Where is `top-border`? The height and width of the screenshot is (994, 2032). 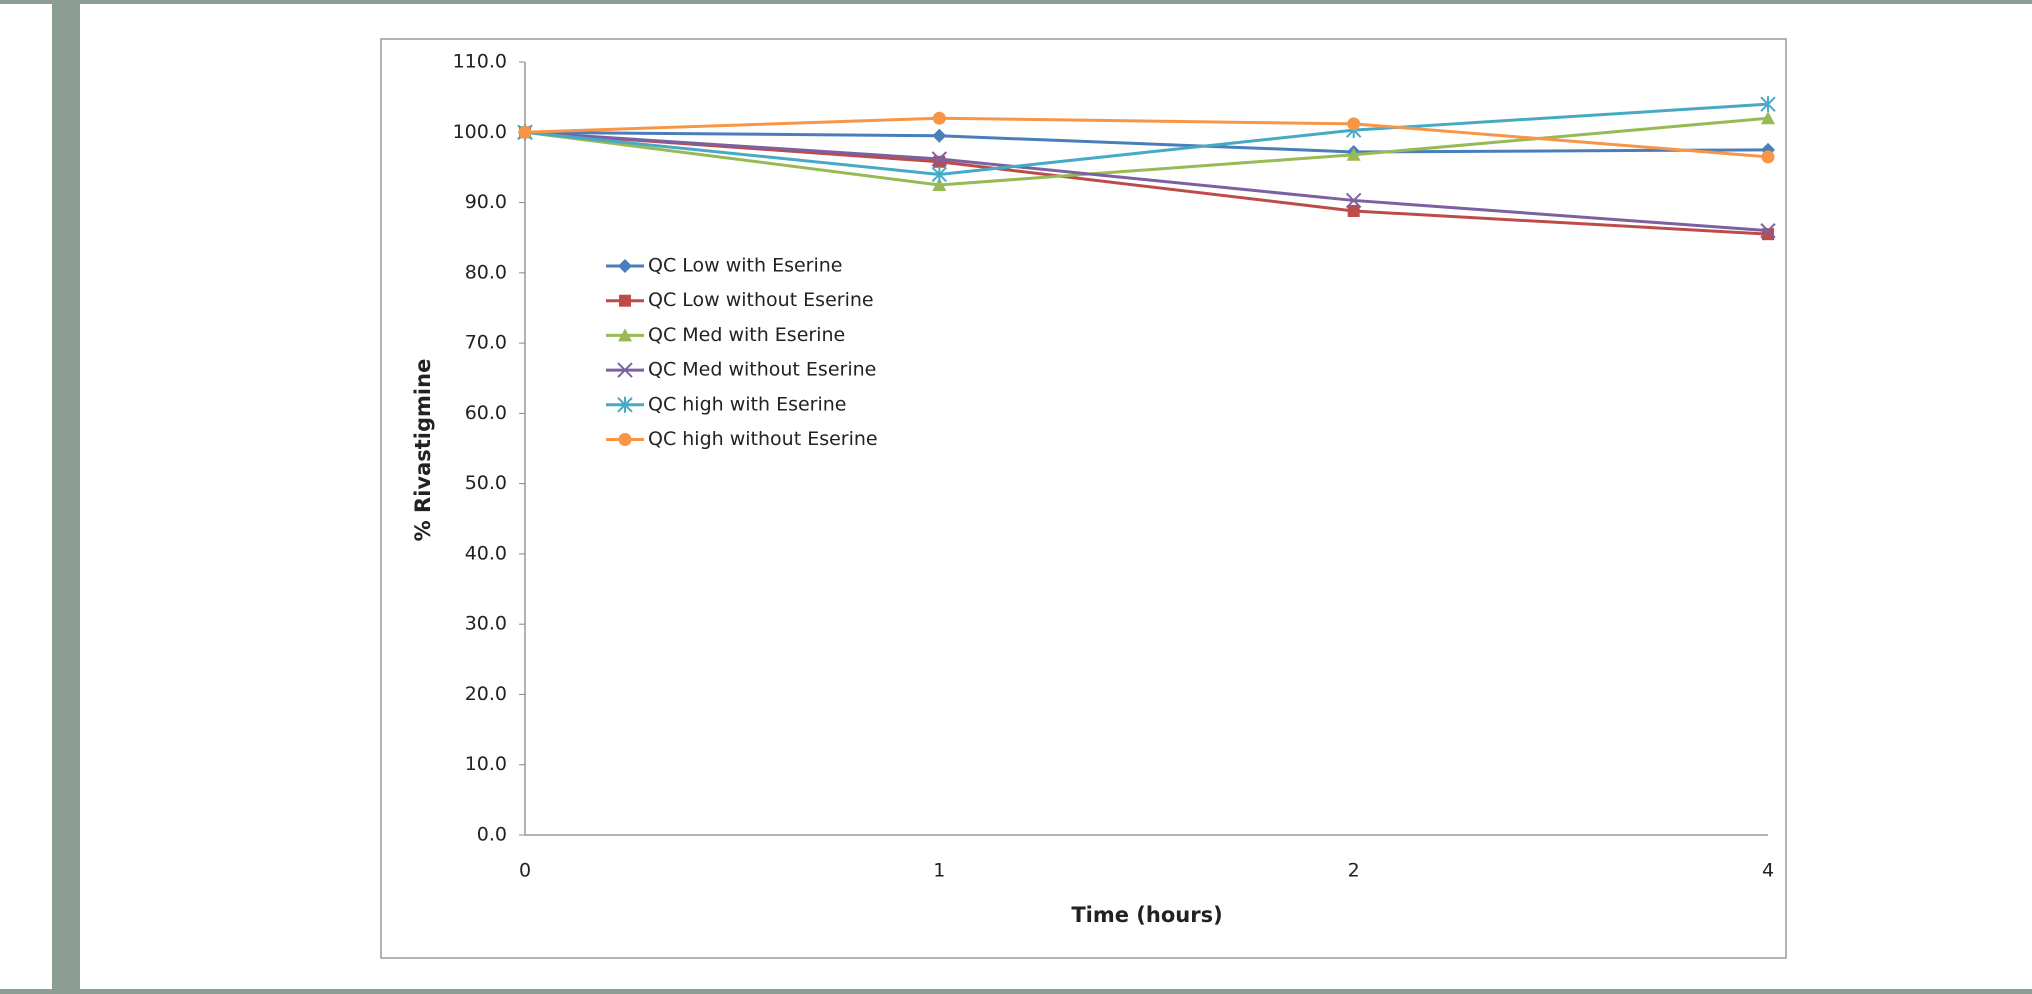
top-border is located at coordinates (1016, 2).